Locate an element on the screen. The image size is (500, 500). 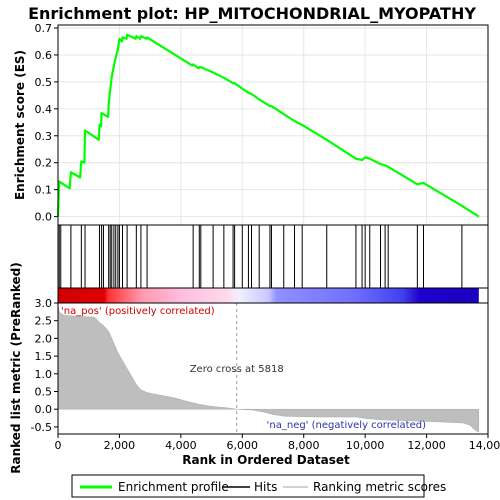
x-tick-label: 10,000 is located at coordinates (365, 445).